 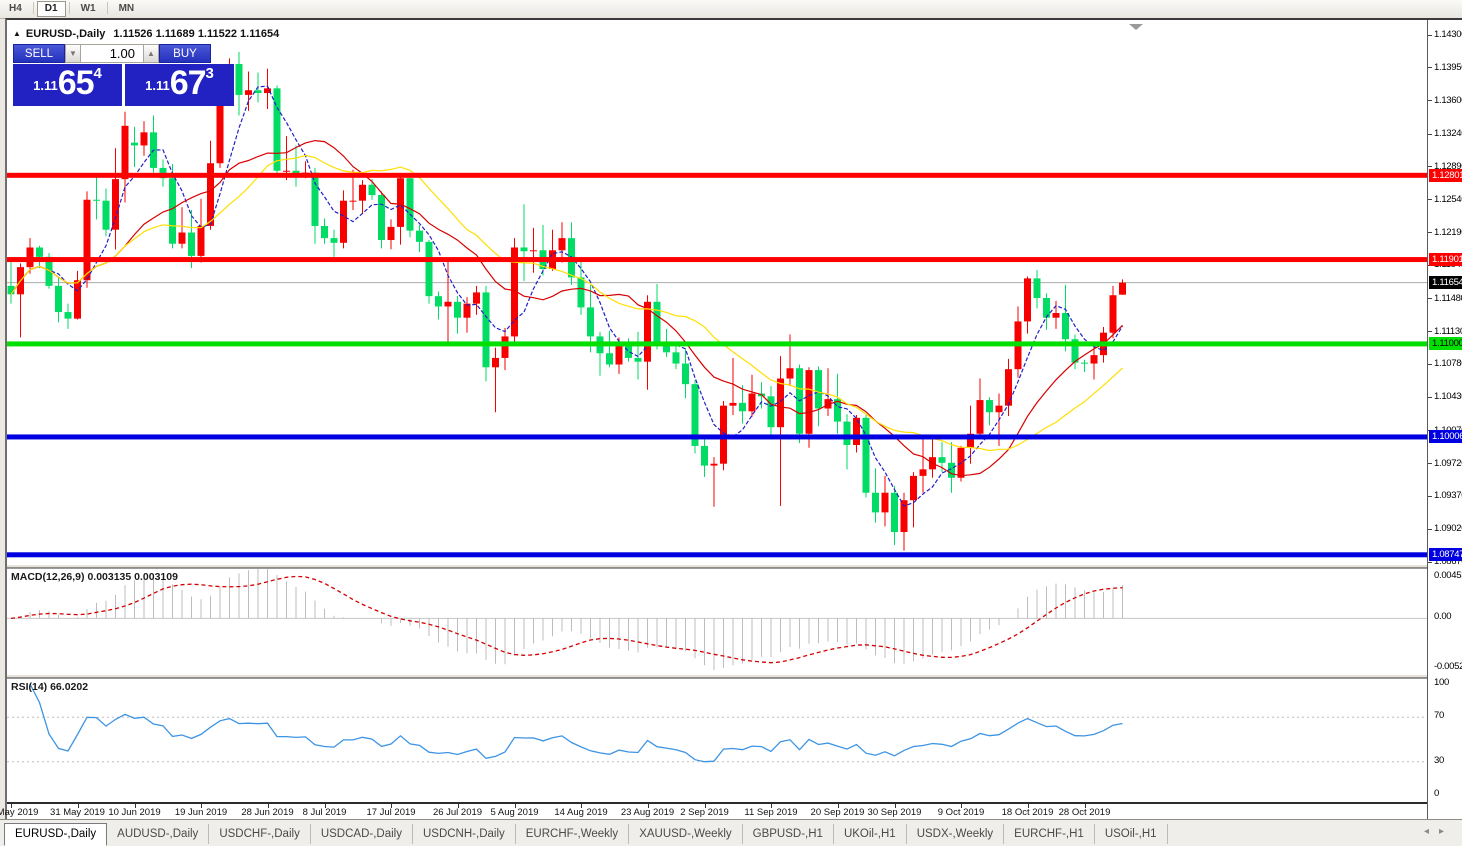 What do you see at coordinates (1448, 666) in the screenshot?
I see `macd-axis-label: -0.005205` at bounding box center [1448, 666].